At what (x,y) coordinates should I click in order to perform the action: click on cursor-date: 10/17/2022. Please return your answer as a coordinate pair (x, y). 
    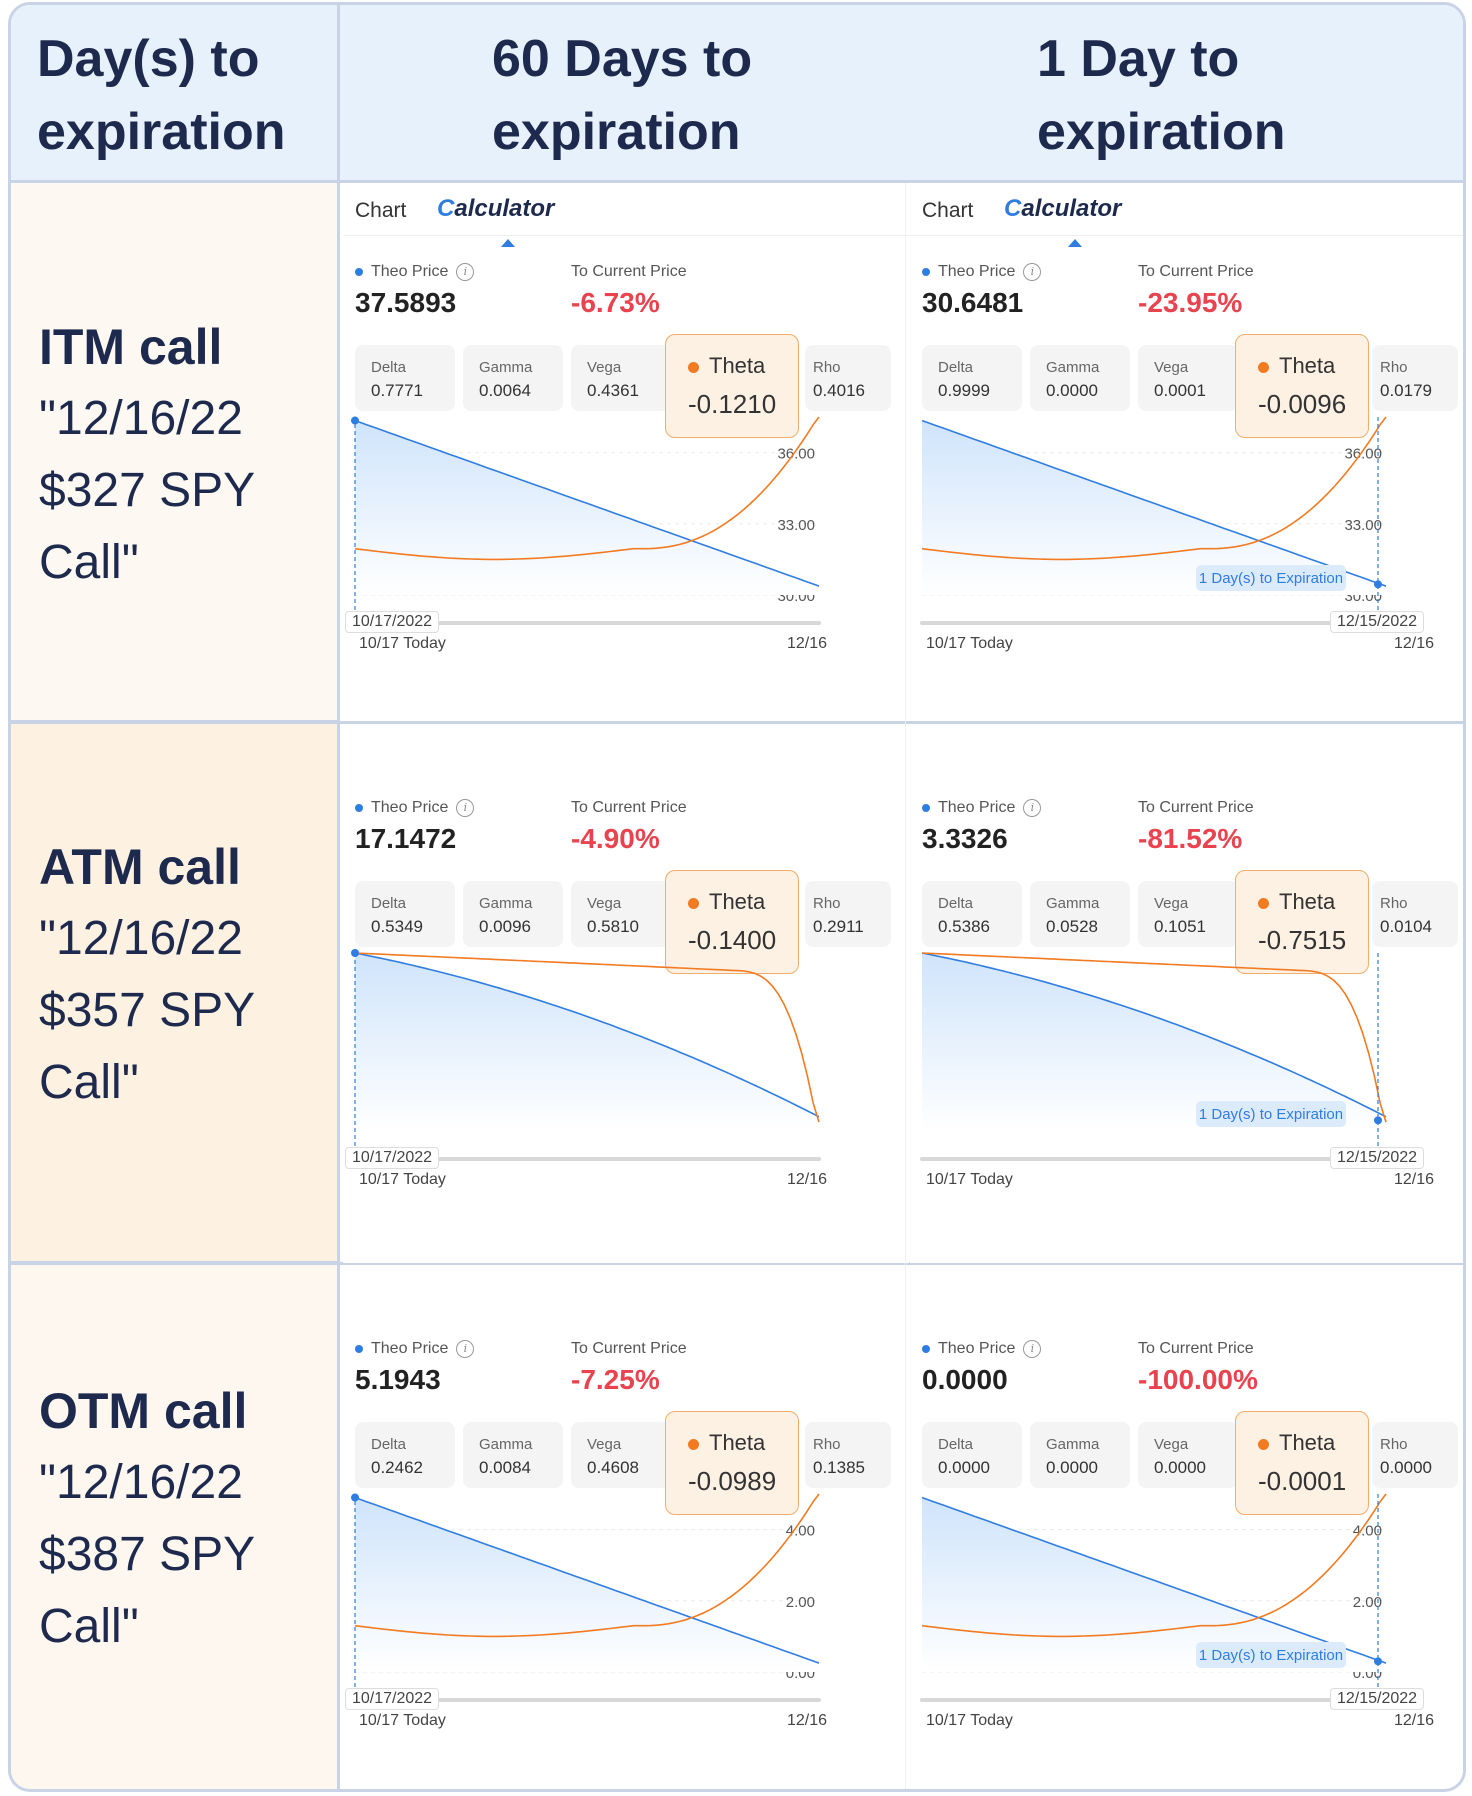
    Looking at the image, I should click on (392, 1158).